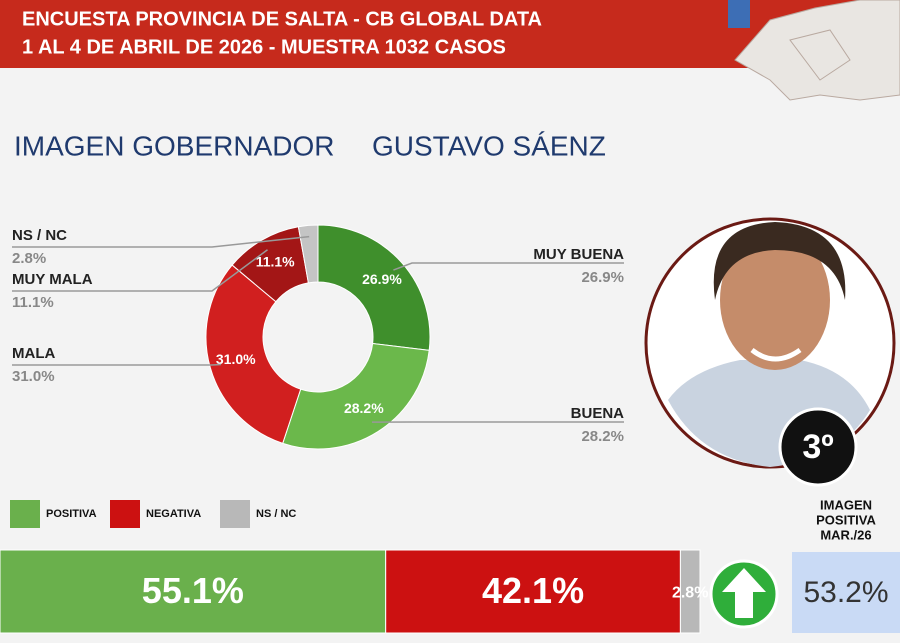  Describe the element at coordinates (174, 145) in the screenshot. I see `chart-title: IMAGEN GOBERNADOR` at that location.